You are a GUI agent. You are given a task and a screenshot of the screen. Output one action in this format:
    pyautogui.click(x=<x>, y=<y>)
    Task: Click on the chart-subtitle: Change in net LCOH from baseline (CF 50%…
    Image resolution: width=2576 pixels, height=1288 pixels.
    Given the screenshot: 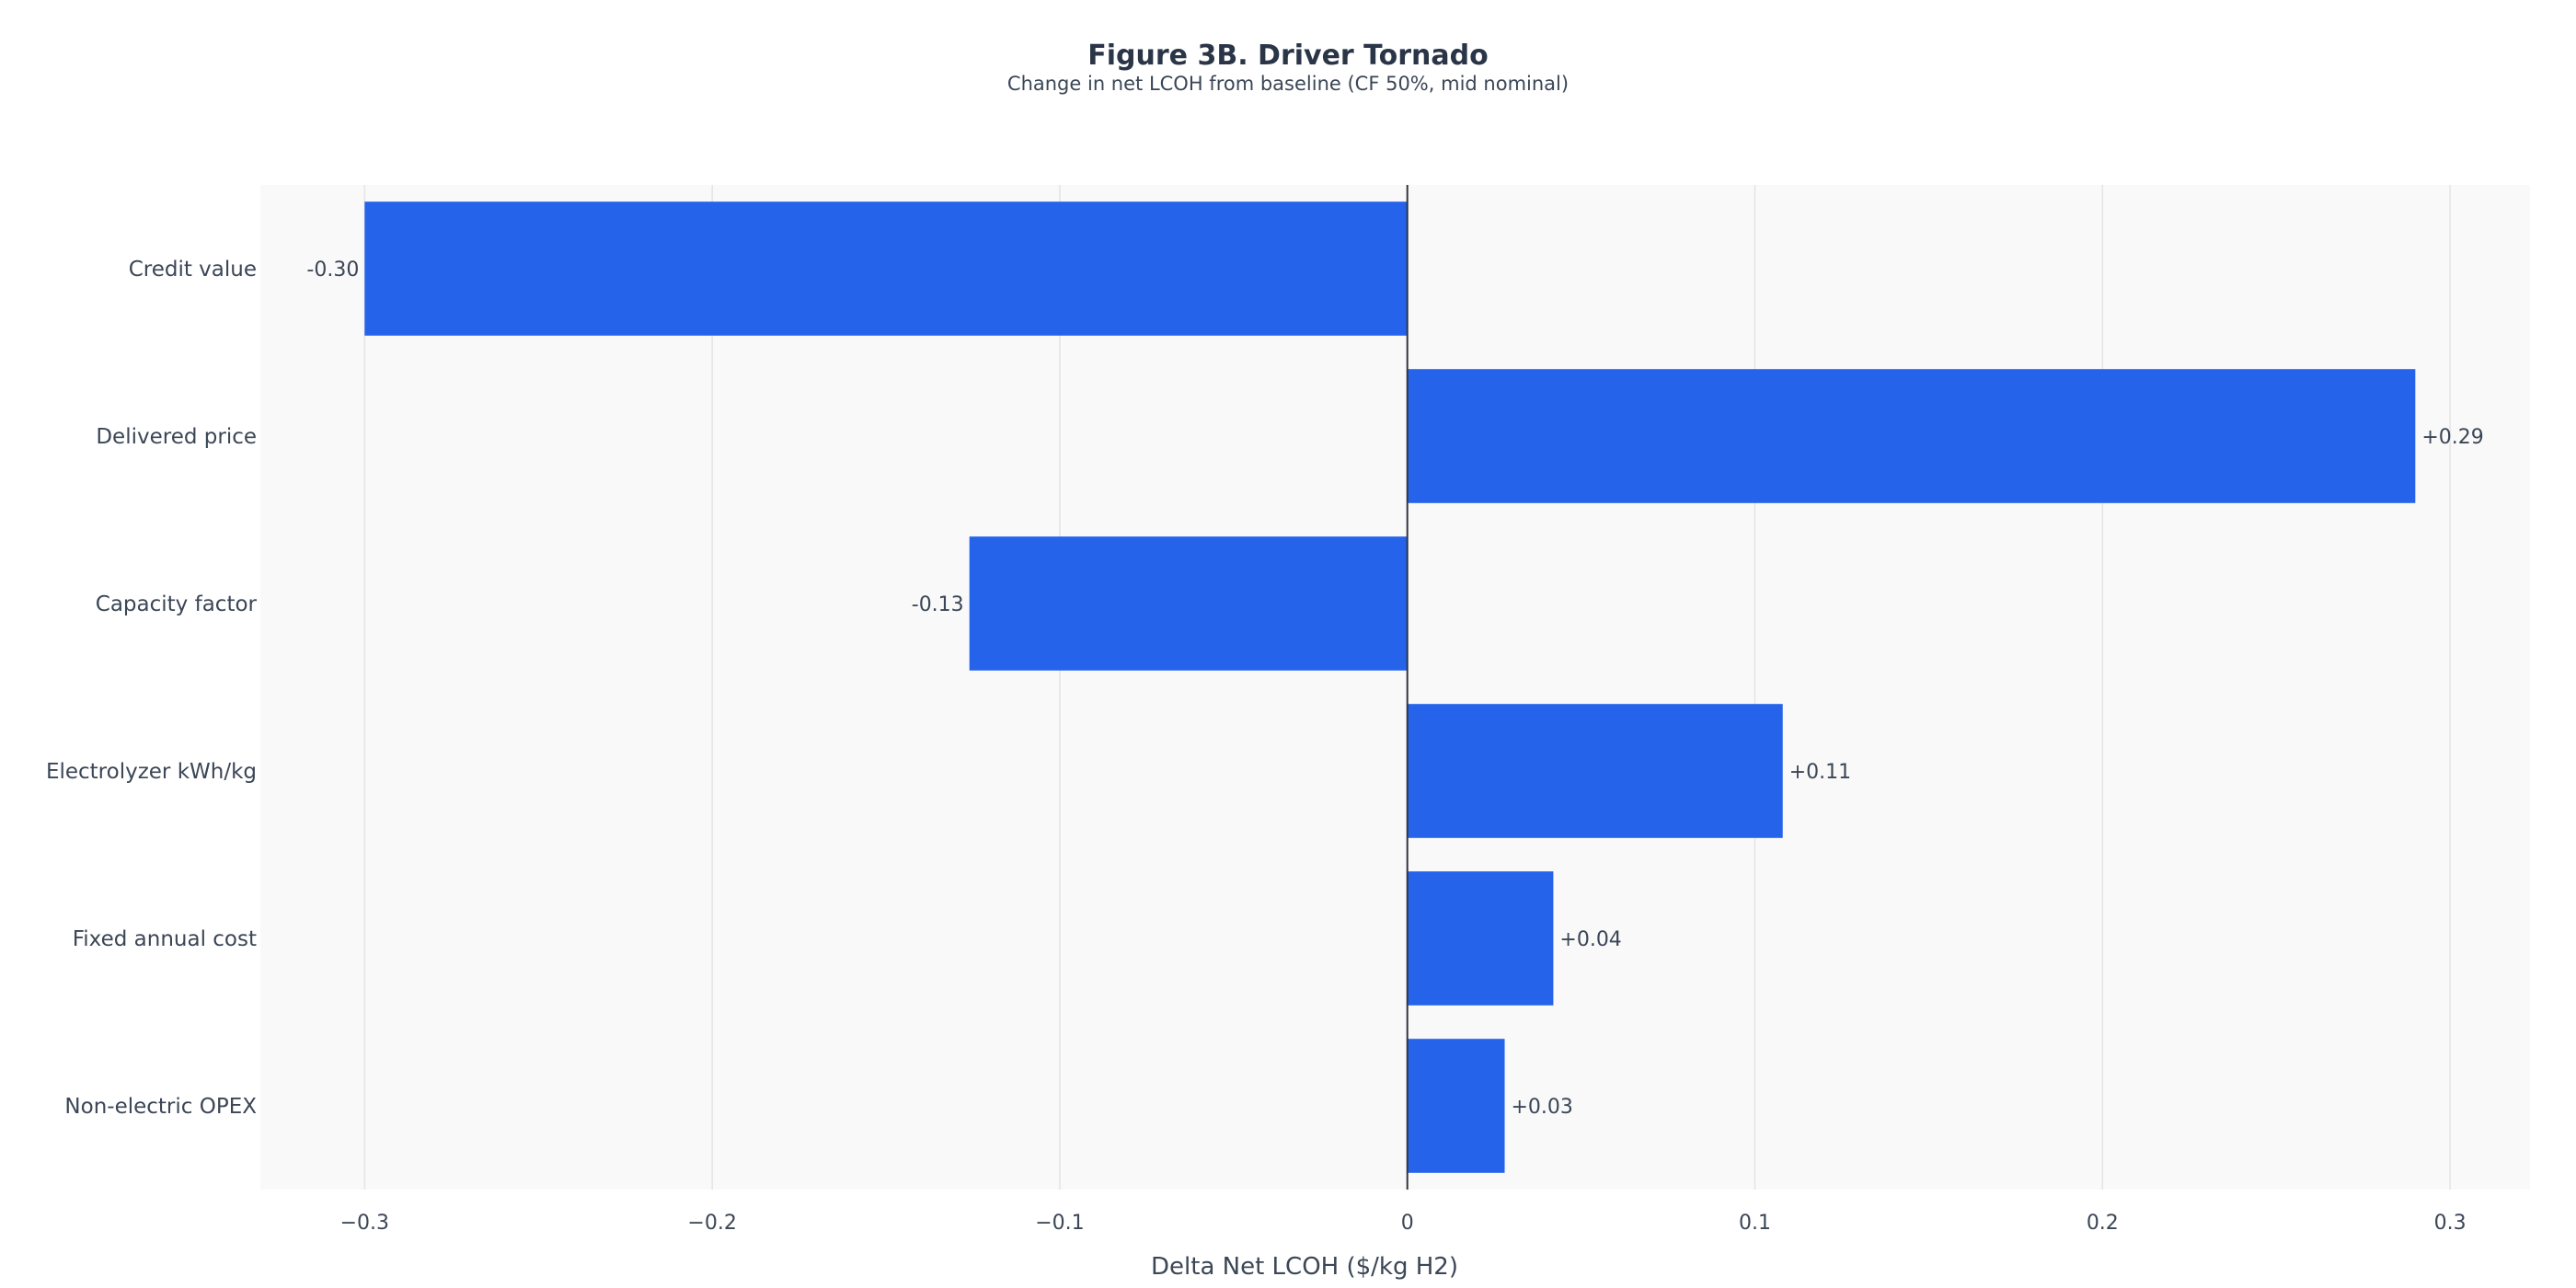 What is the action you would take?
    pyautogui.click(x=1288, y=84)
    